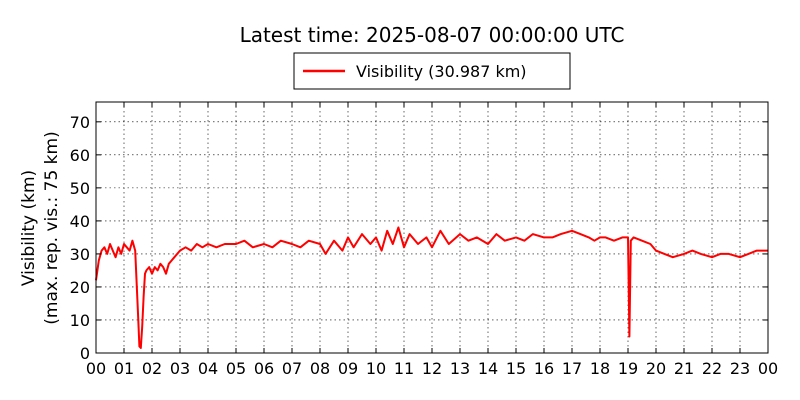 Image resolution: width=800 pixels, height=400 pixels. I want to click on x-tick-label: 08, so click(320, 368).